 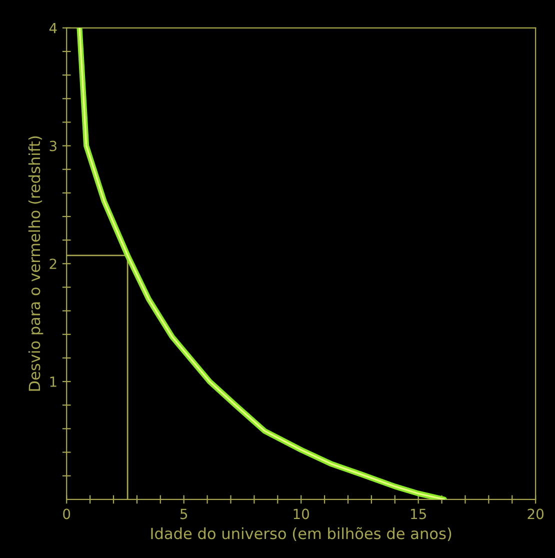 I want to click on x-tick-label: 5, so click(x=184, y=514).